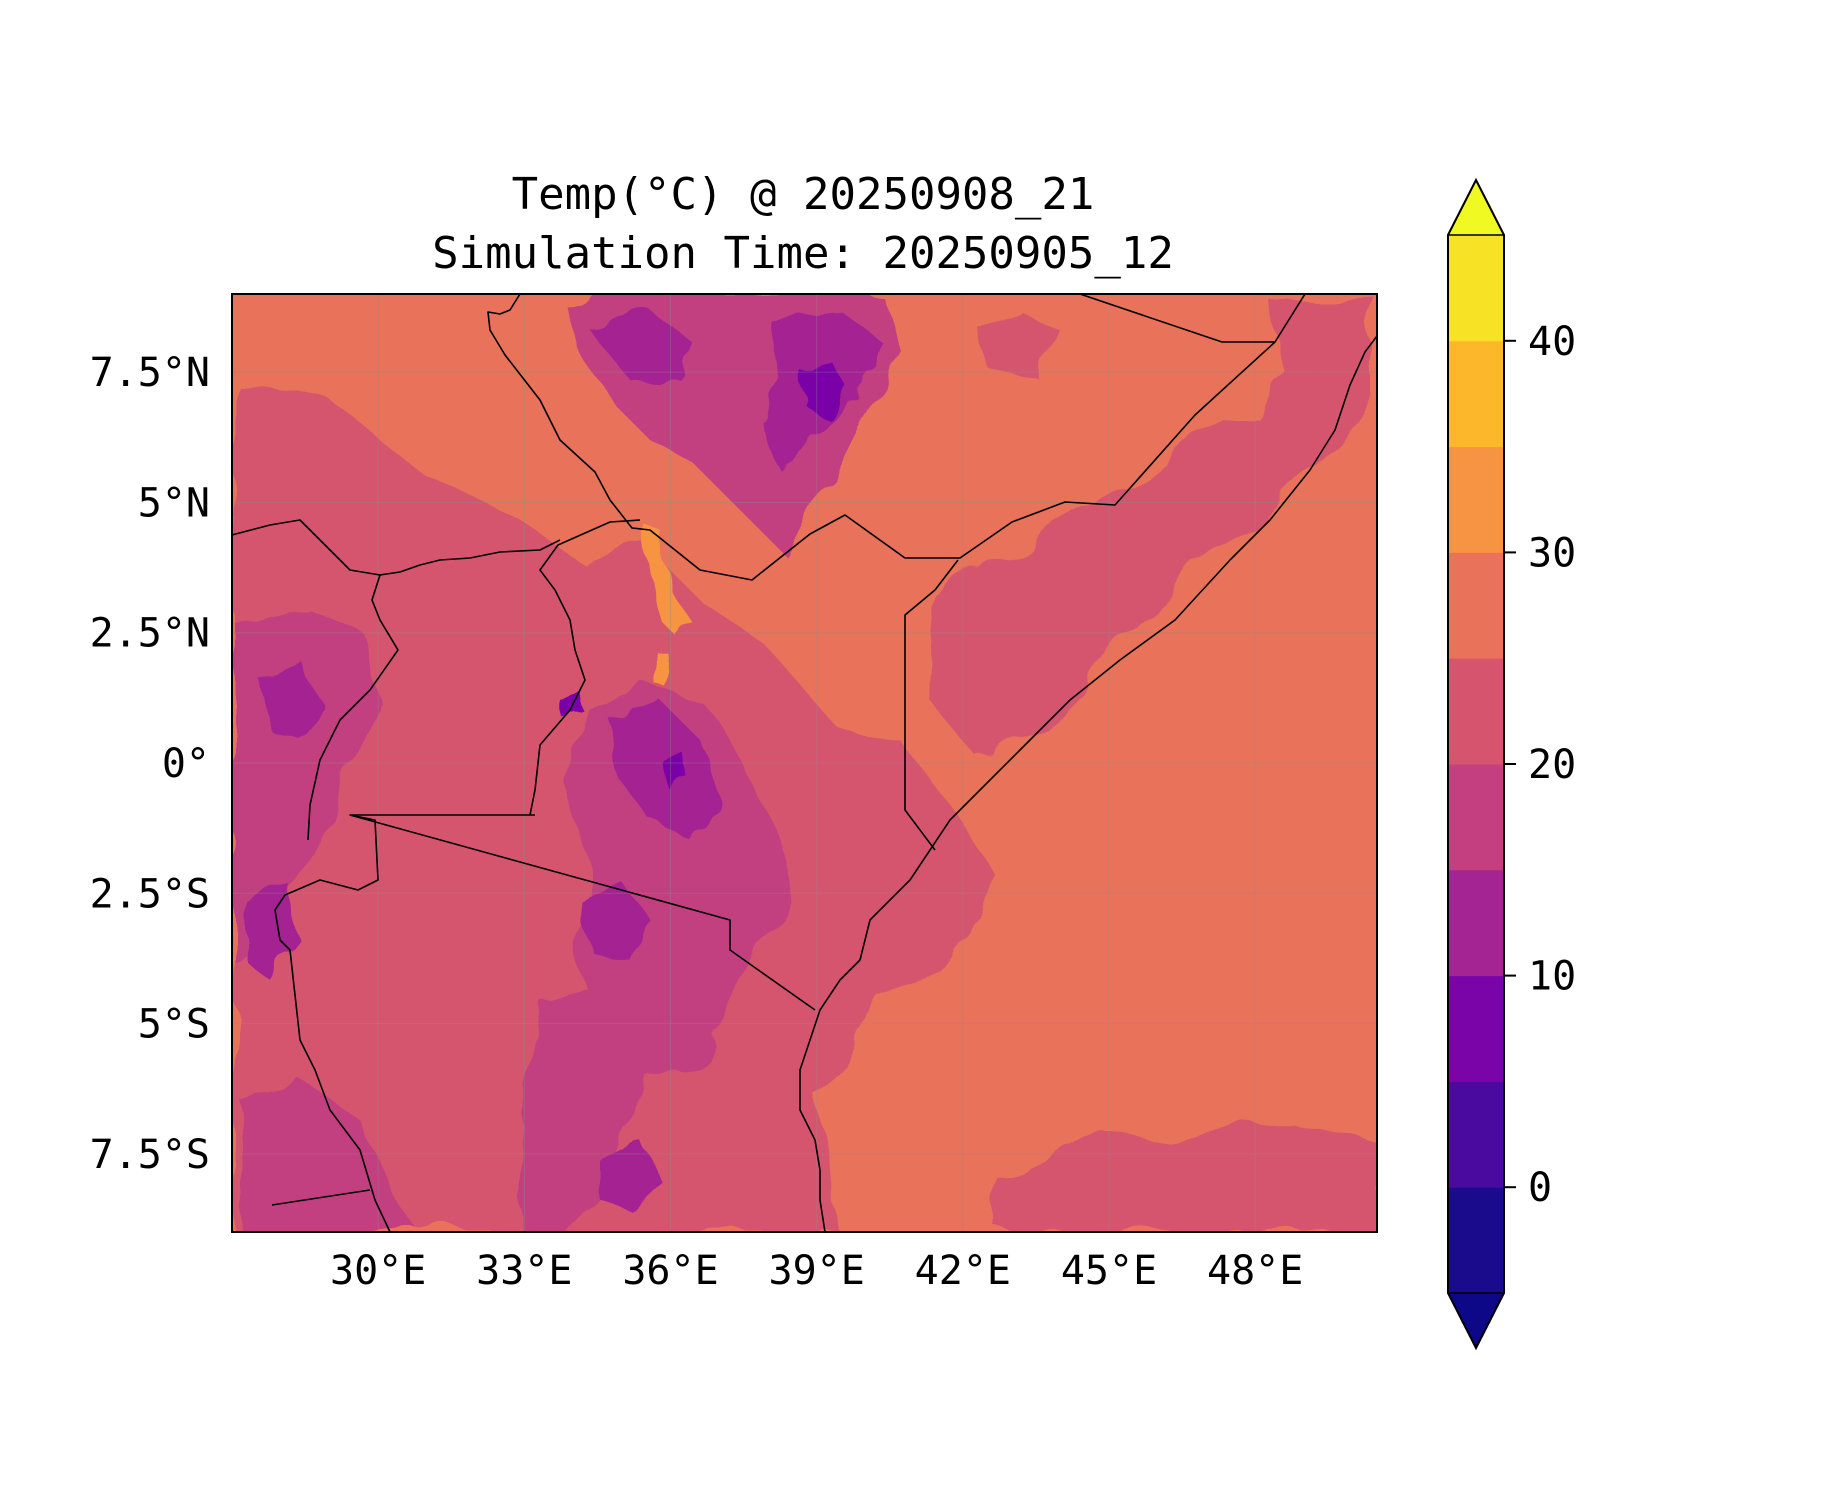  Describe the element at coordinates (1476, 207) in the screenshot. I see `colorbar-over-triangle` at that location.